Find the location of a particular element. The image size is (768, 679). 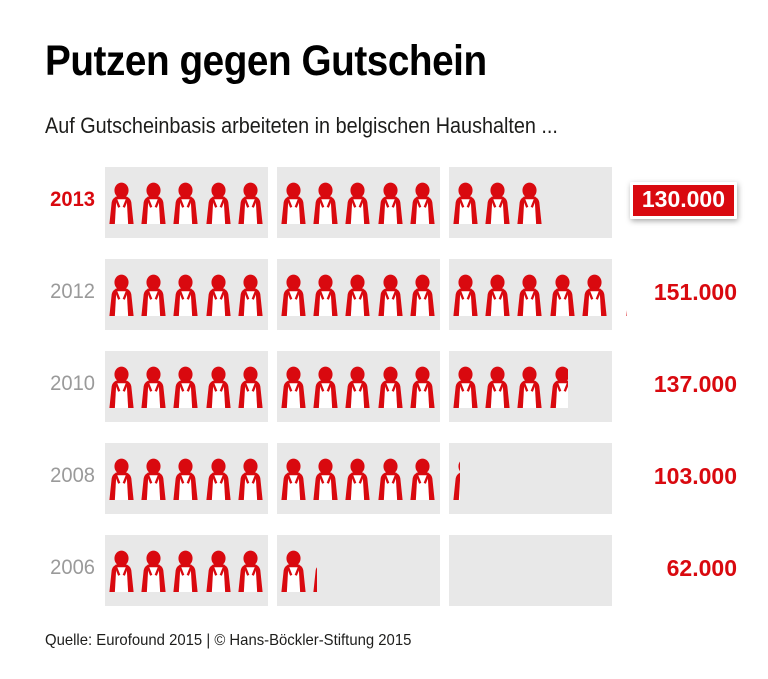

year-label: 2006 is located at coordinates (72, 567).